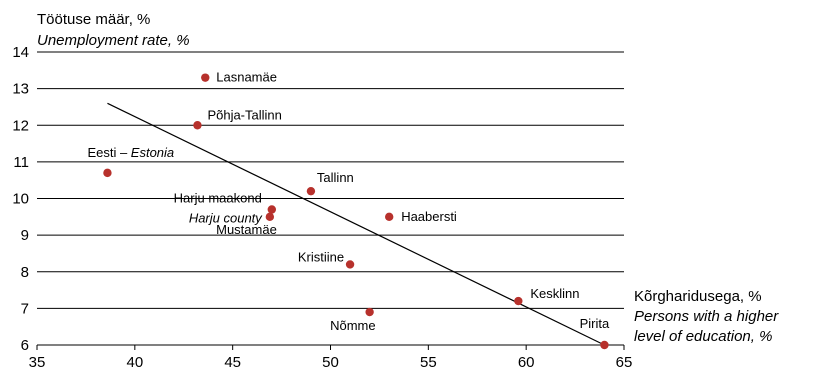  Describe the element at coordinates (218, 197) in the screenshot. I see `point-label-harju-maakond: Harju maakond` at that location.